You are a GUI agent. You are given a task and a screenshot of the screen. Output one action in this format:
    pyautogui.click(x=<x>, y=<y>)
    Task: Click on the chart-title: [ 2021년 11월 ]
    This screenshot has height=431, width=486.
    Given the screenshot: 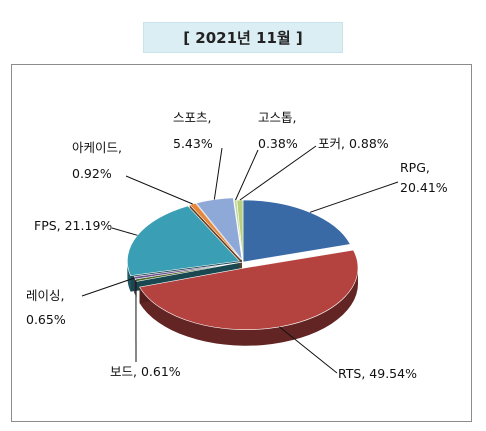 What is the action you would take?
    pyautogui.click(x=243, y=38)
    